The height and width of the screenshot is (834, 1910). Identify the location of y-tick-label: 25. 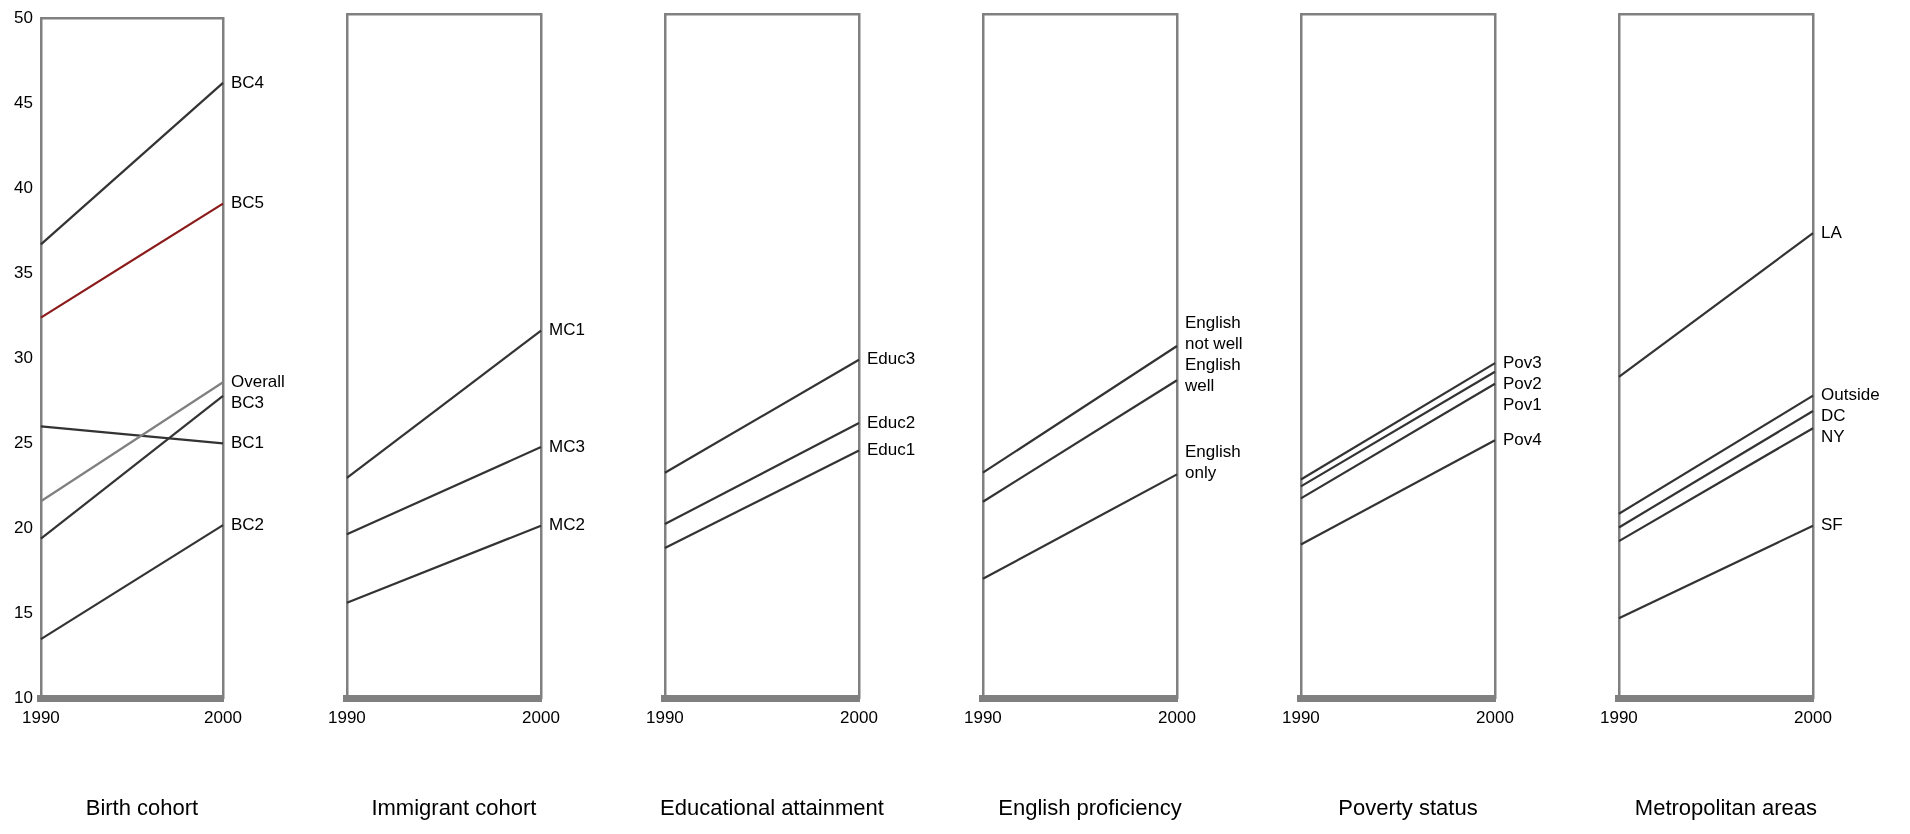
(23, 443).